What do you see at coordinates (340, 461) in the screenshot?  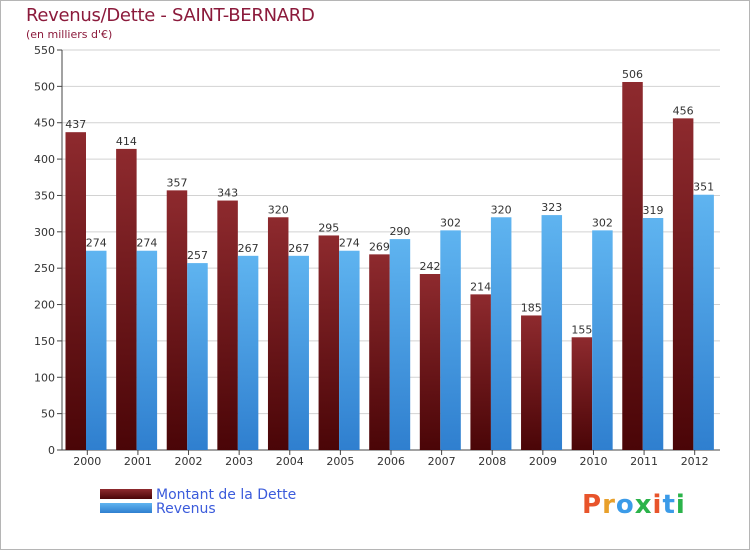 I see `x-tick-label: 2005` at bounding box center [340, 461].